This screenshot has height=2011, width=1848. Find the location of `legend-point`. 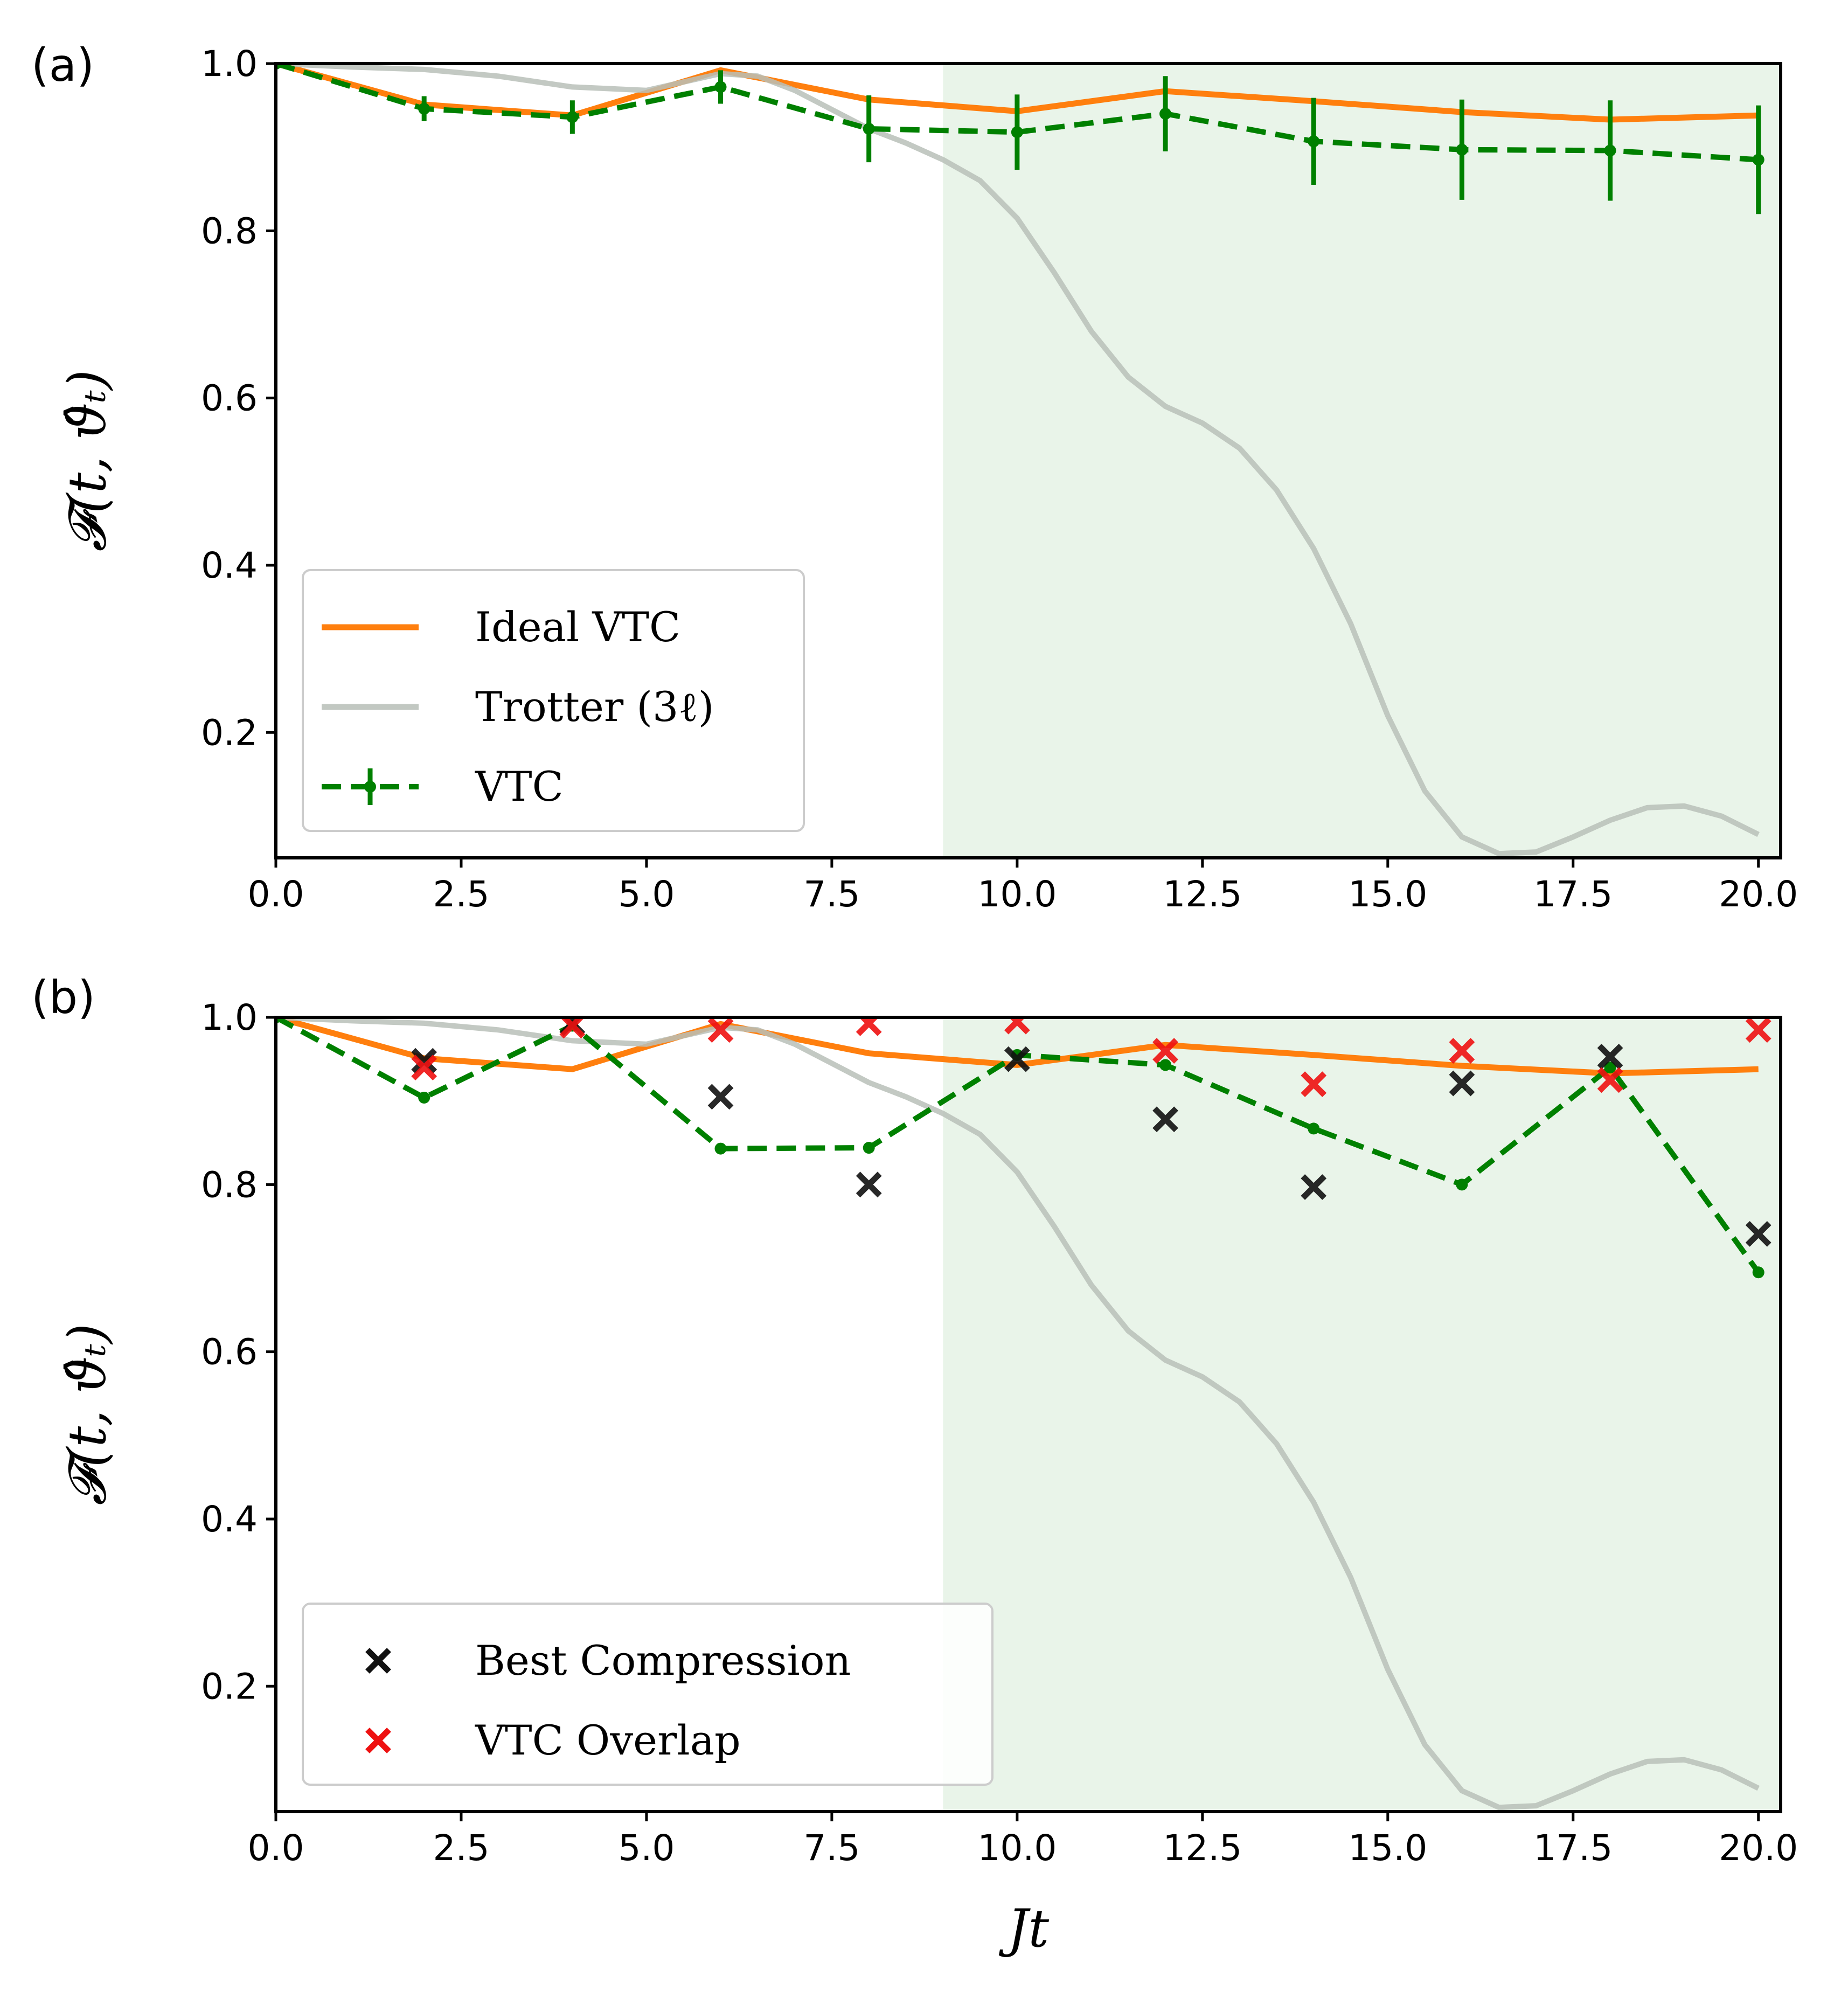

legend-point is located at coordinates (370, 787).